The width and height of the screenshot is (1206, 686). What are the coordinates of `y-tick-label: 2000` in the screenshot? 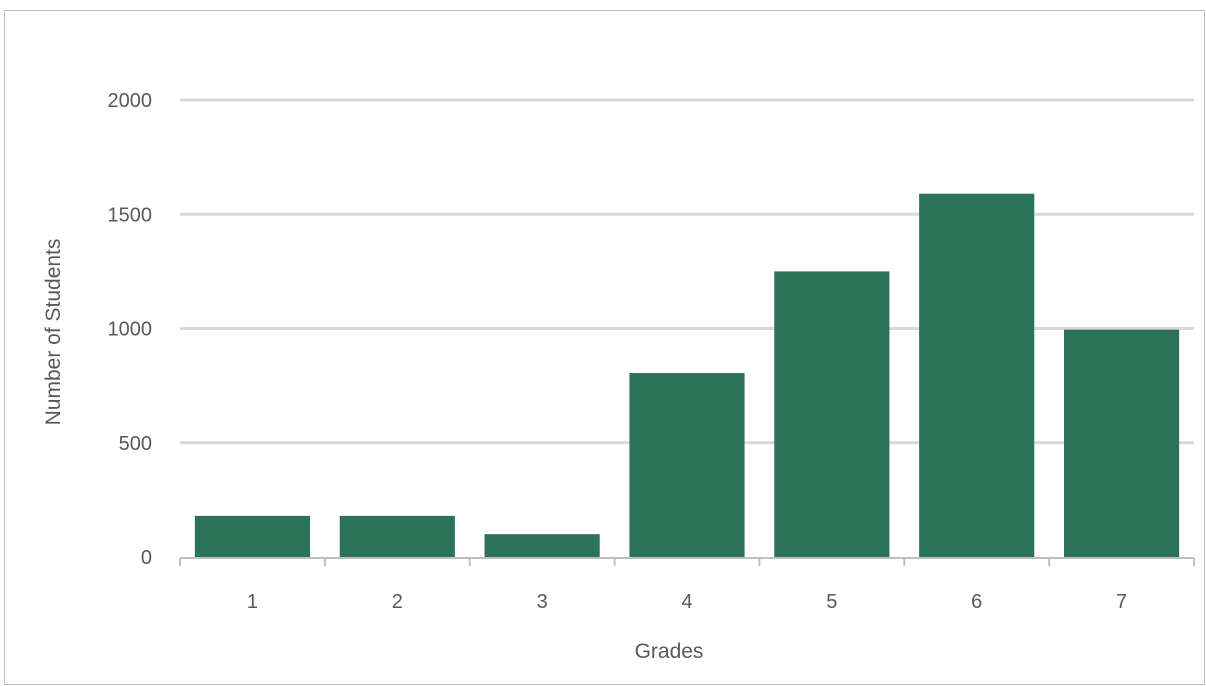 It's located at (130, 101).